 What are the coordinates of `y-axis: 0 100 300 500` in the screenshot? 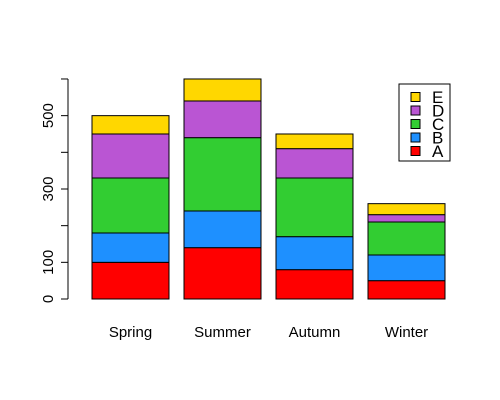 It's located at (54, 190).